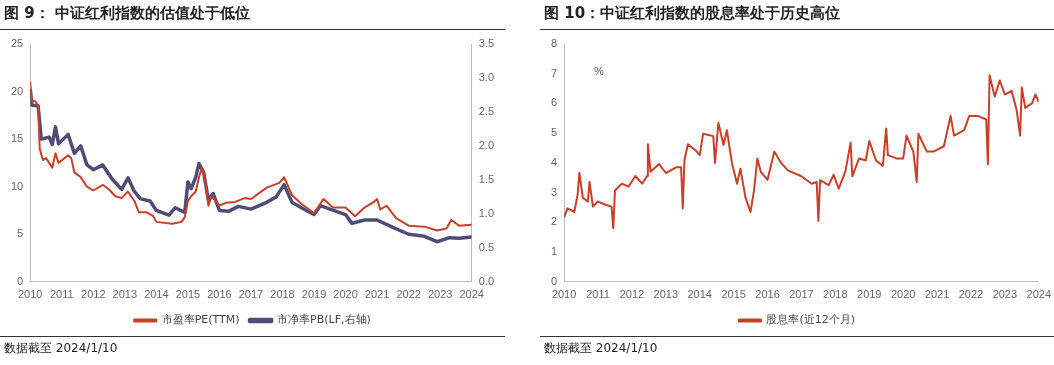  What do you see at coordinates (554, 161) in the screenshot?
I see `y-tick-label: 4` at bounding box center [554, 161].